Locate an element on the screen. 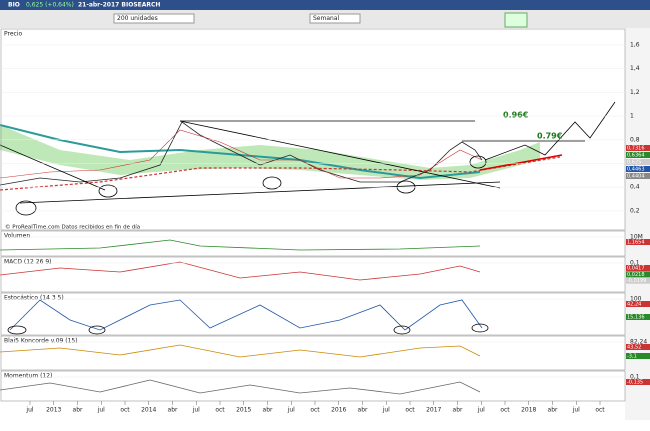  panel-title: Volumen is located at coordinates (17, 236).